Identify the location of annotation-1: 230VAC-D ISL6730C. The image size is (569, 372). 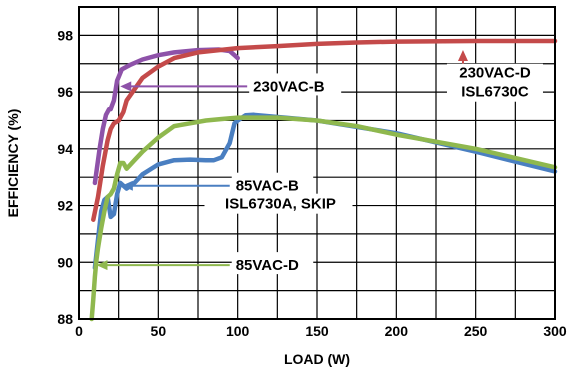
(494, 76).